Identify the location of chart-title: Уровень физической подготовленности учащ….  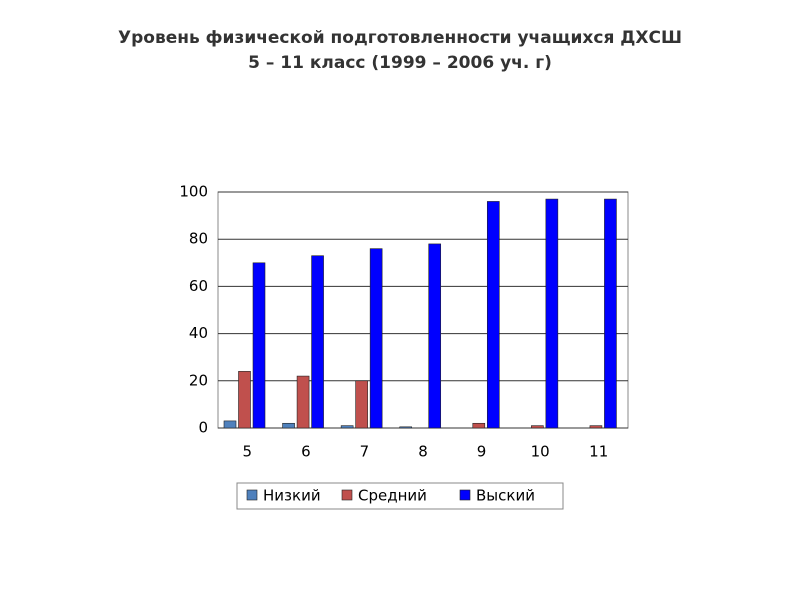
(400, 38).